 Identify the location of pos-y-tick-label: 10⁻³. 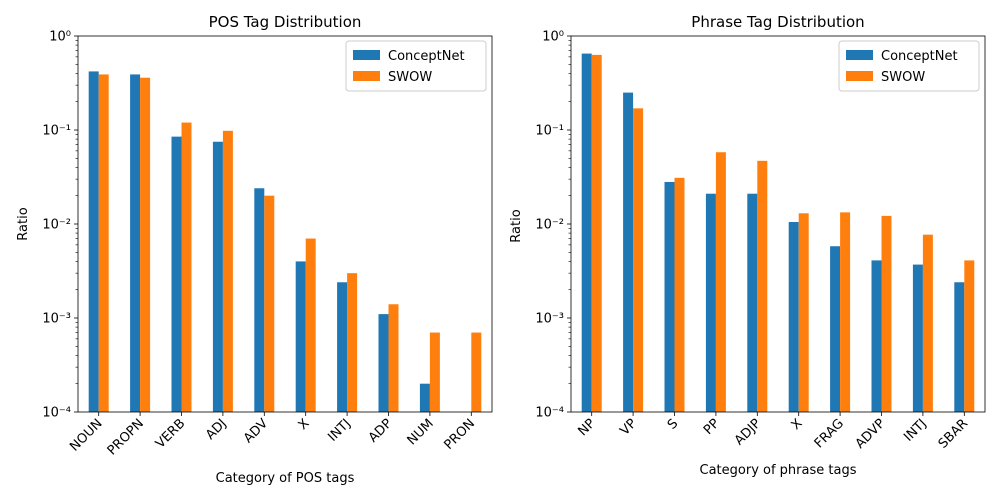
(56, 319).